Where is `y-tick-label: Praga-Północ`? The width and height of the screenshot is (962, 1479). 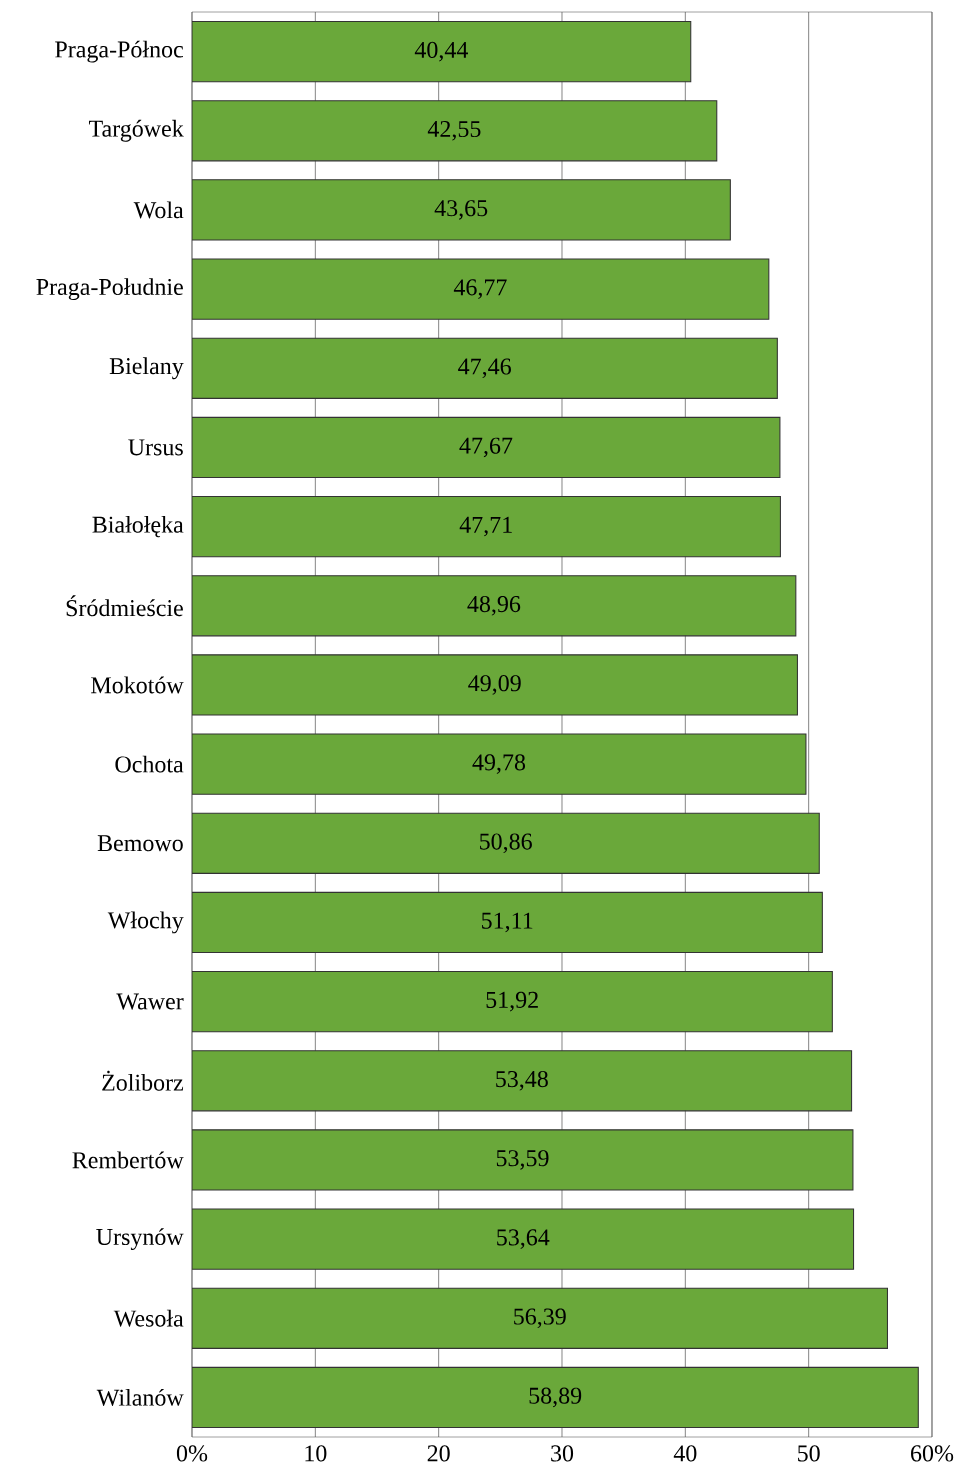 y-tick-label: Praga-Północ is located at coordinates (119, 51).